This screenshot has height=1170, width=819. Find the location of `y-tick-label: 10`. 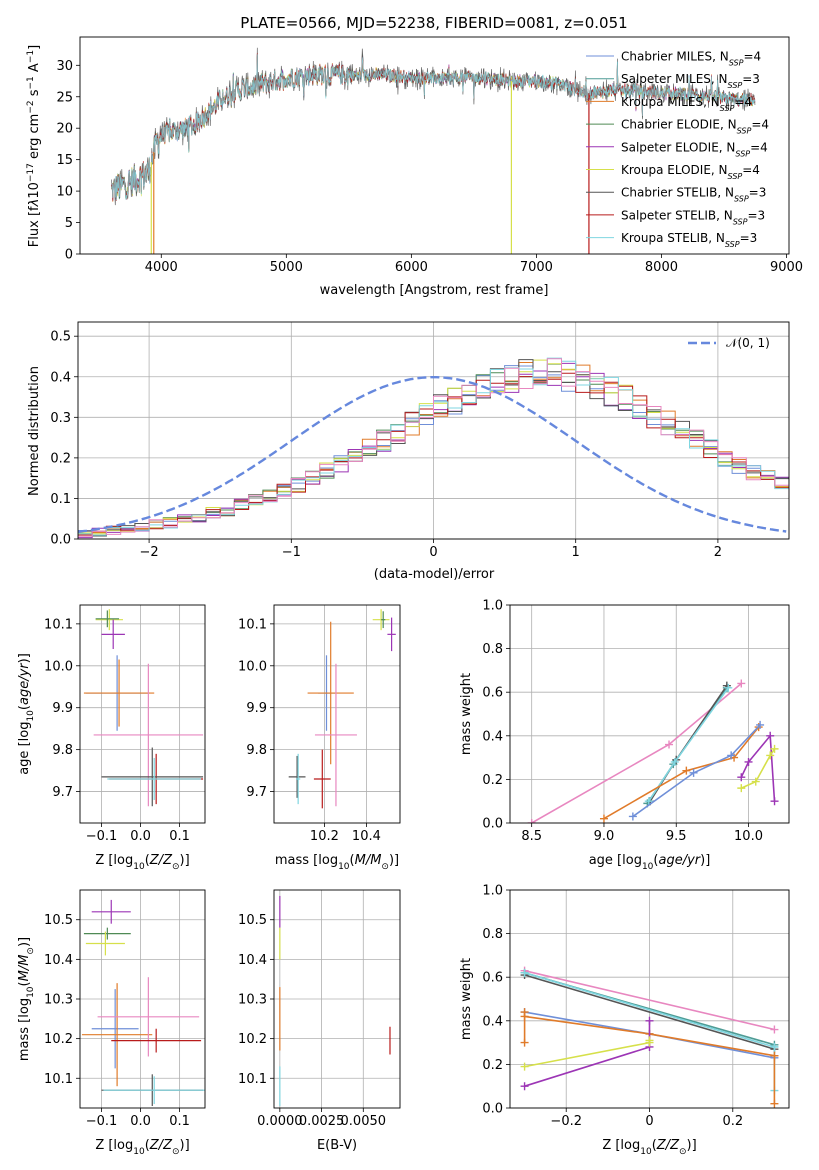

y-tick-label: 10 is located at coordinates (64, 192).